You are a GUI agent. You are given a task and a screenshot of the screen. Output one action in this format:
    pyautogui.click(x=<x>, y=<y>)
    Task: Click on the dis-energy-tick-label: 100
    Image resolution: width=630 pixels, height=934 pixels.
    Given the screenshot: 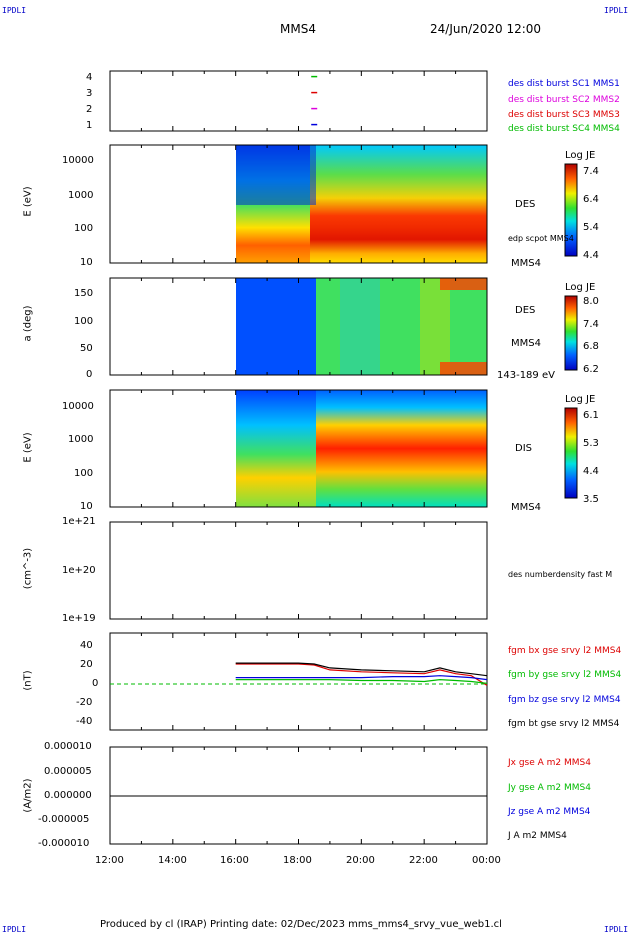 What is the action you would take?
    pyautogui.click(x=84, y=473)
    